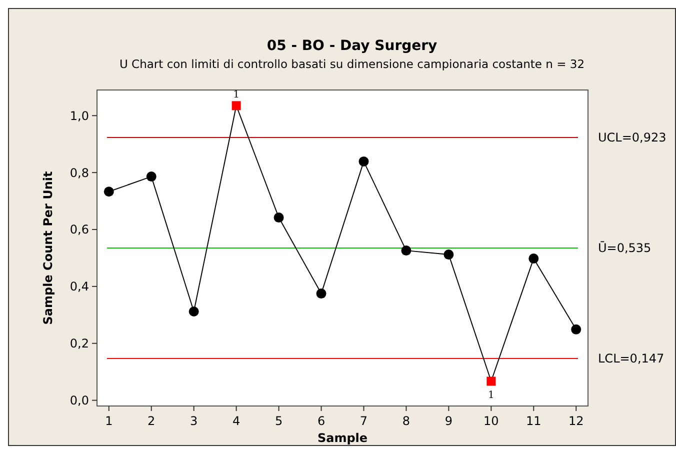  Describe the element at coordinates (342, 438) in the screenshot. I see `x-axis-title: Sample` at that location.